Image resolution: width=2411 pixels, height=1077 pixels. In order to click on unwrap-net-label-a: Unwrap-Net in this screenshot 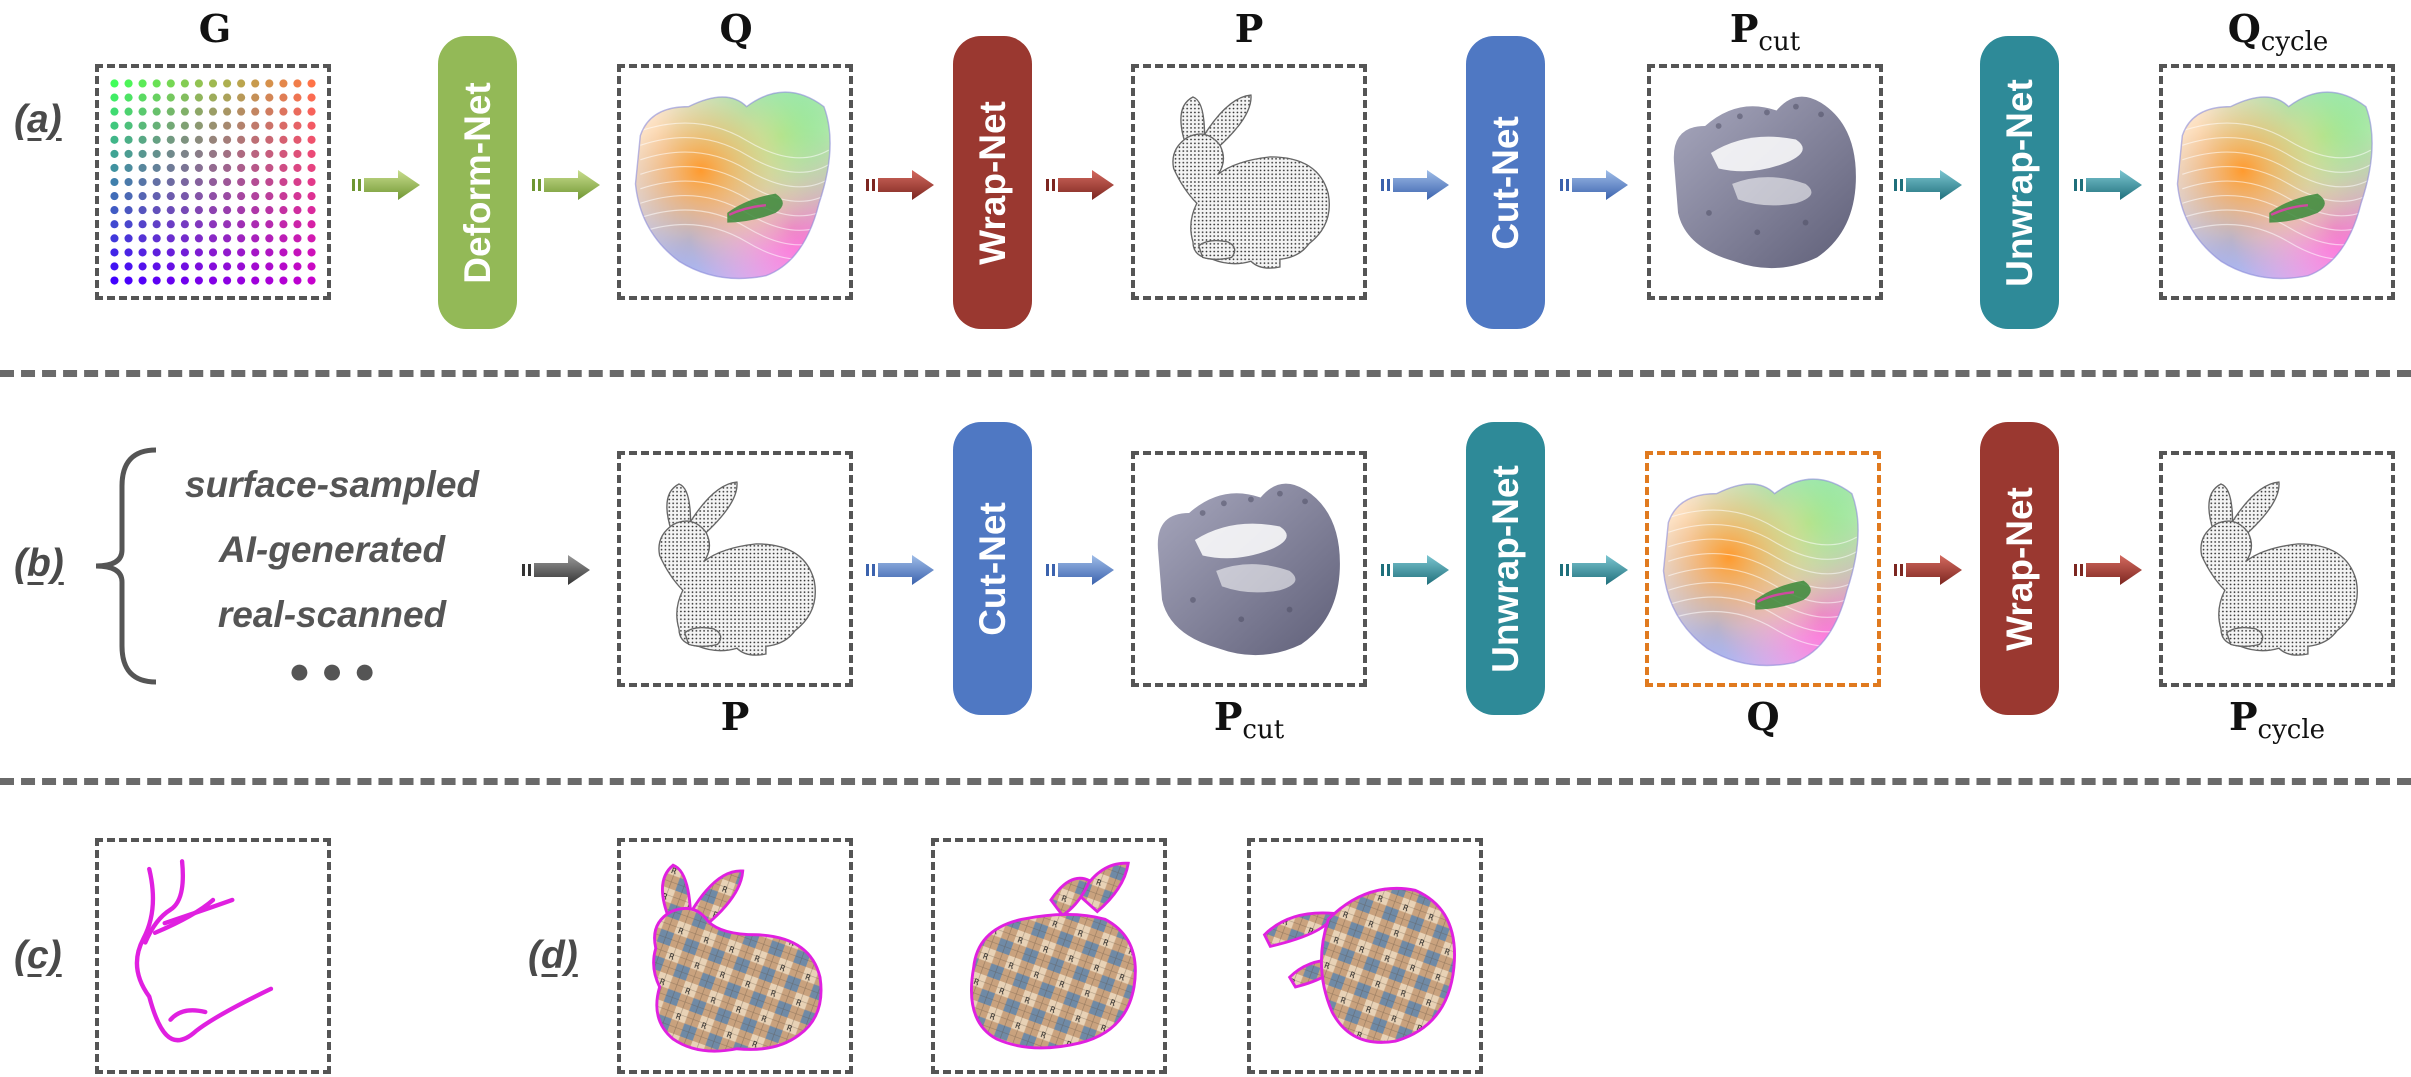, I will do `click(2019, 182)`.